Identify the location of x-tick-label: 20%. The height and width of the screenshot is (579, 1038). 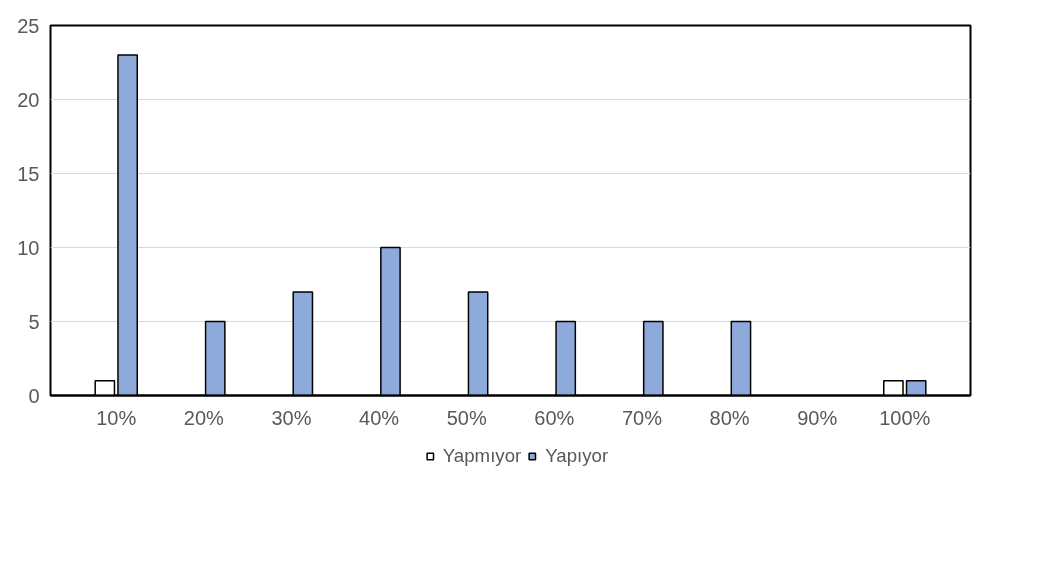
(204, 417).